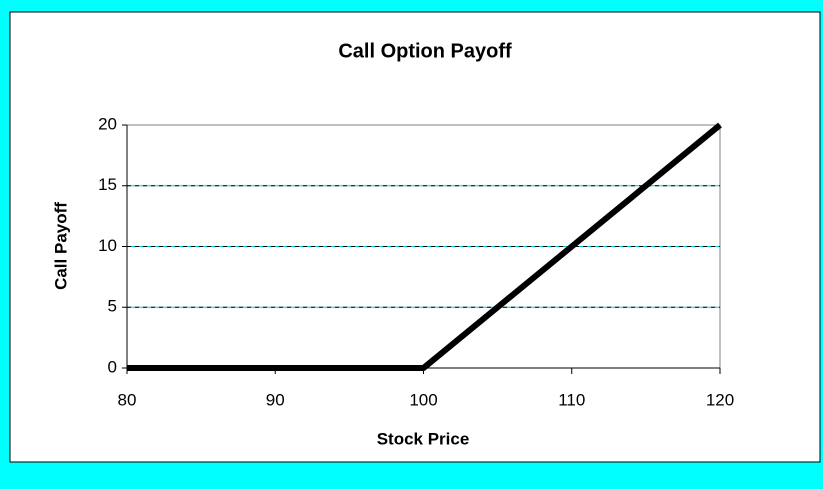 The width and height of the screenshot is (823, 489). Describe the element at coordinates (423, 438) in the screenshot. I see `x-axis-label: Stock Price` at that location.